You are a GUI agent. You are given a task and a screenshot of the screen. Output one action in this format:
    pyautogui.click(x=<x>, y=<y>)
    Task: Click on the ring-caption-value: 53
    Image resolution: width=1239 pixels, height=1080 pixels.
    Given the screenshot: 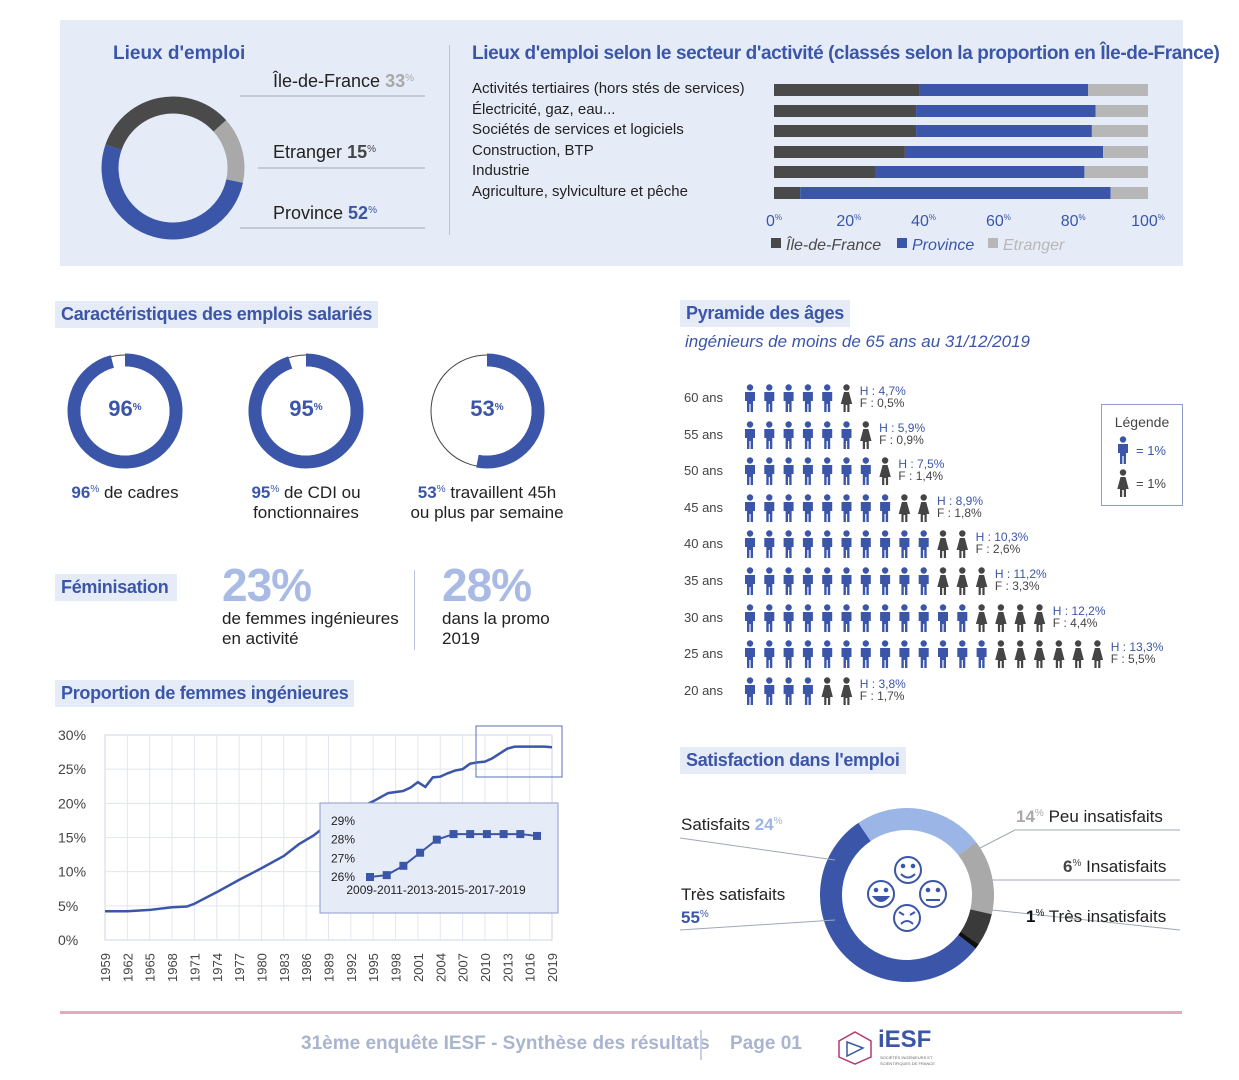 What is the action you would take?
    pyautogui.click(x=427, y=492)
    